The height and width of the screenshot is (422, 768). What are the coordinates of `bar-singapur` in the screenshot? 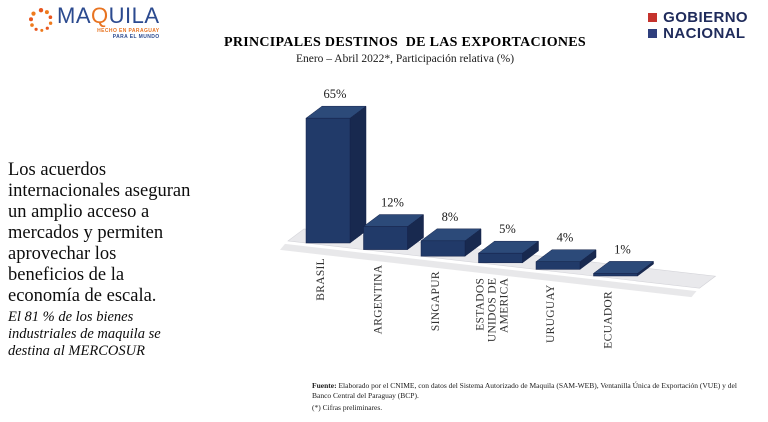 It's located at (443, 248).